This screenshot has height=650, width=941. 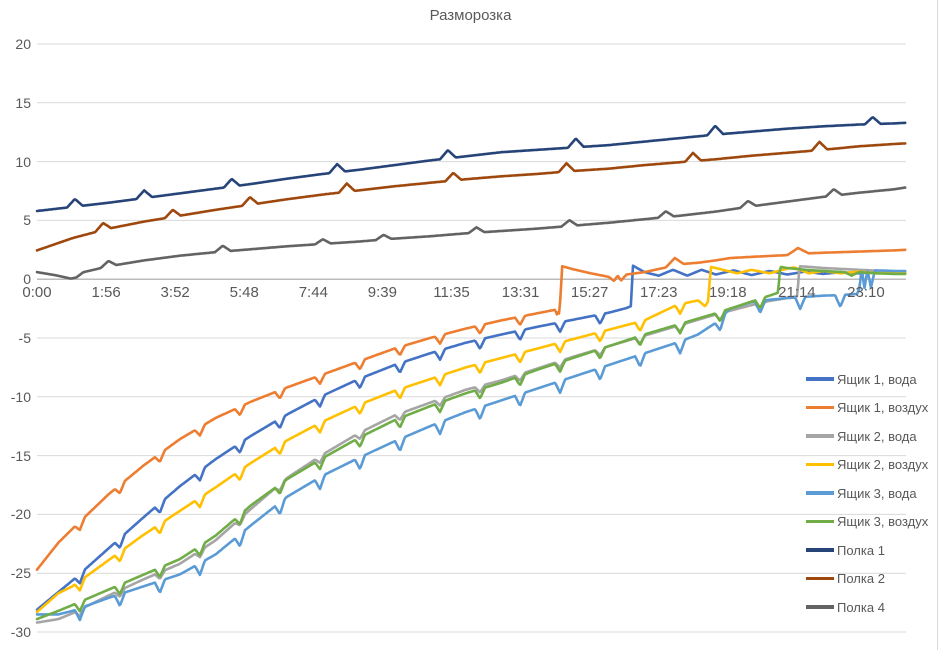 I want to click on y-tick-label: -5, so click(x=24, y=338).